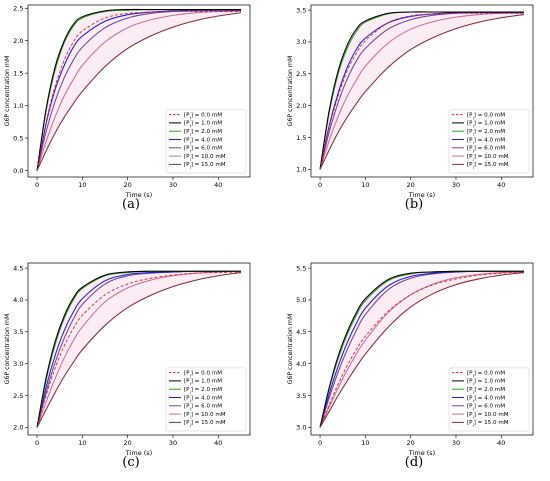 The width and height of the screenshot is (550, 481). Describe the element at coordinates (131, 204) in the screenshot. I see `panel-caption: (a)` at that location.